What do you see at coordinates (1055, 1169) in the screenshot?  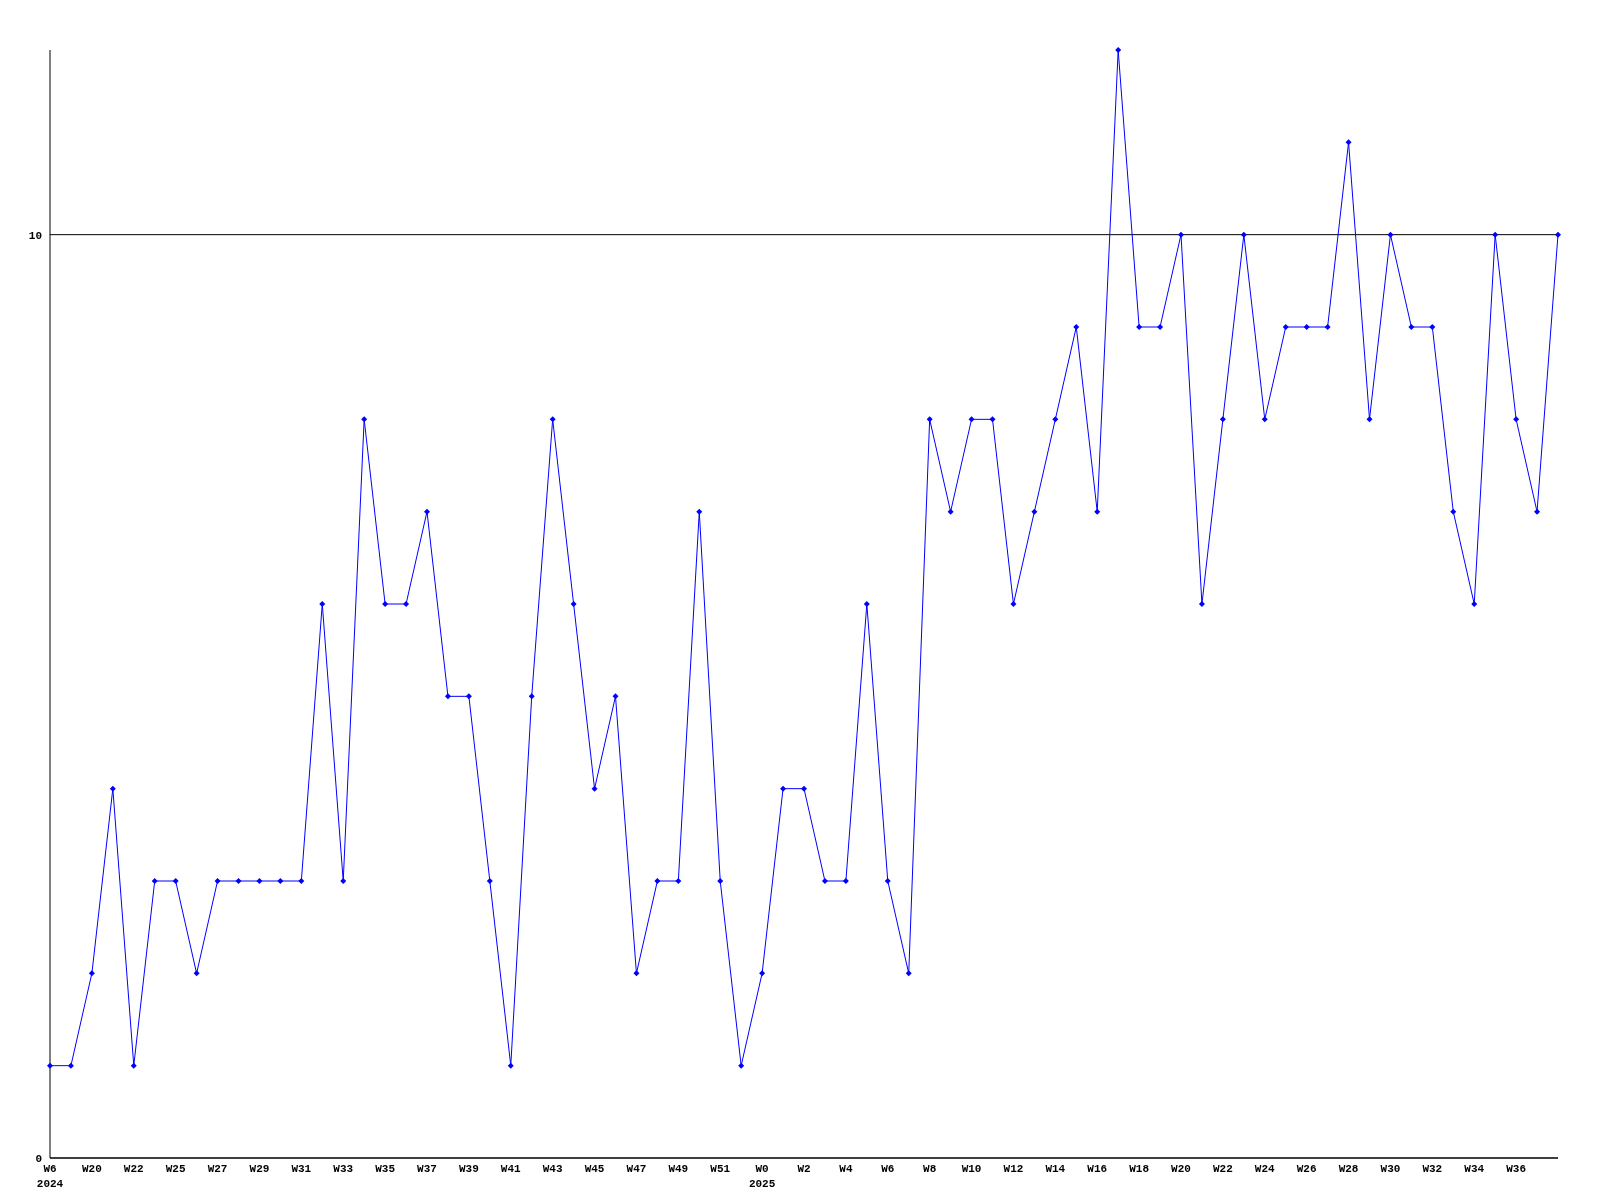 I see `x-tick-label: W14` at bounding box center [1055, 1169].